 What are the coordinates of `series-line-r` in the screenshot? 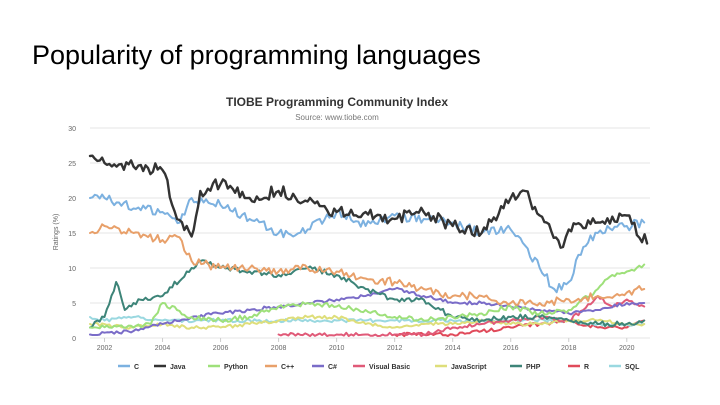 It's located at (519, 328).